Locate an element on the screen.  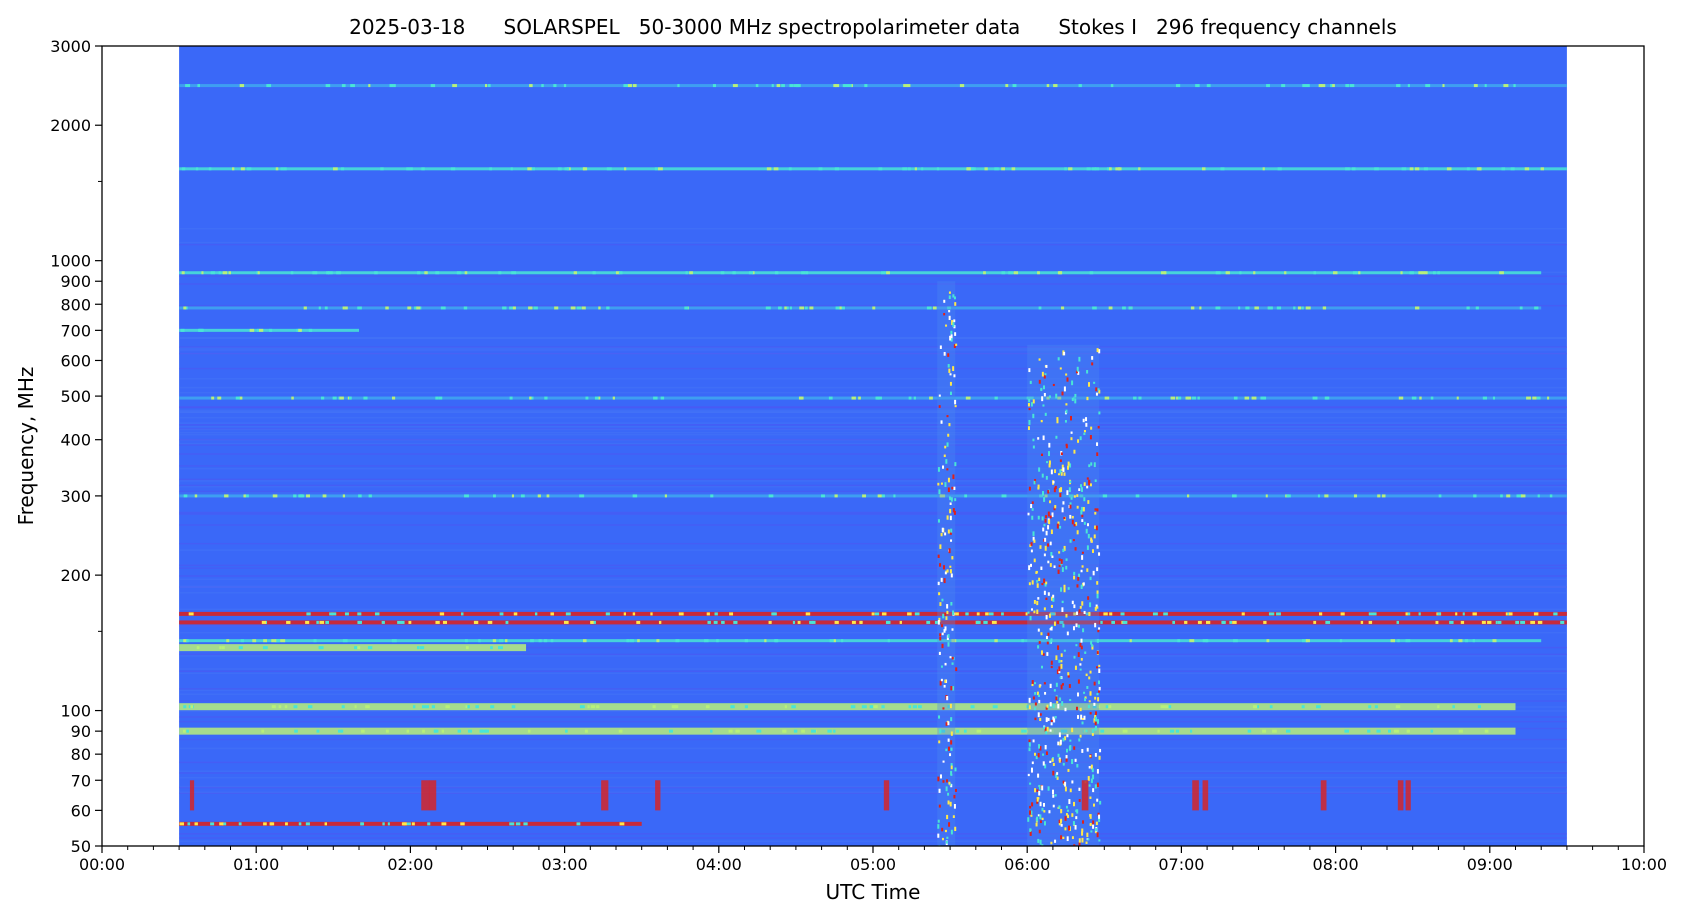
x-axis-label: UTC Time is located at coordinates (873, 892).